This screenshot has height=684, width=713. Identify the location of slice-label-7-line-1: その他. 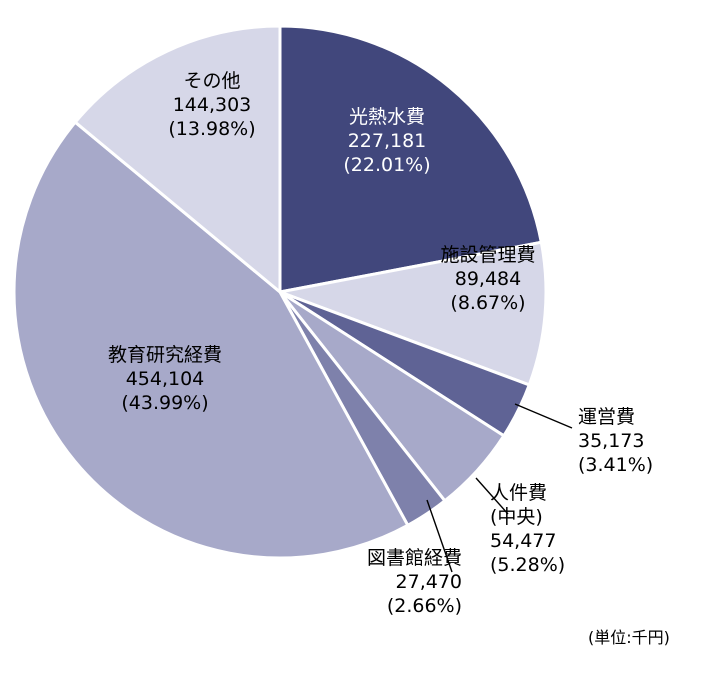
(211, 81).